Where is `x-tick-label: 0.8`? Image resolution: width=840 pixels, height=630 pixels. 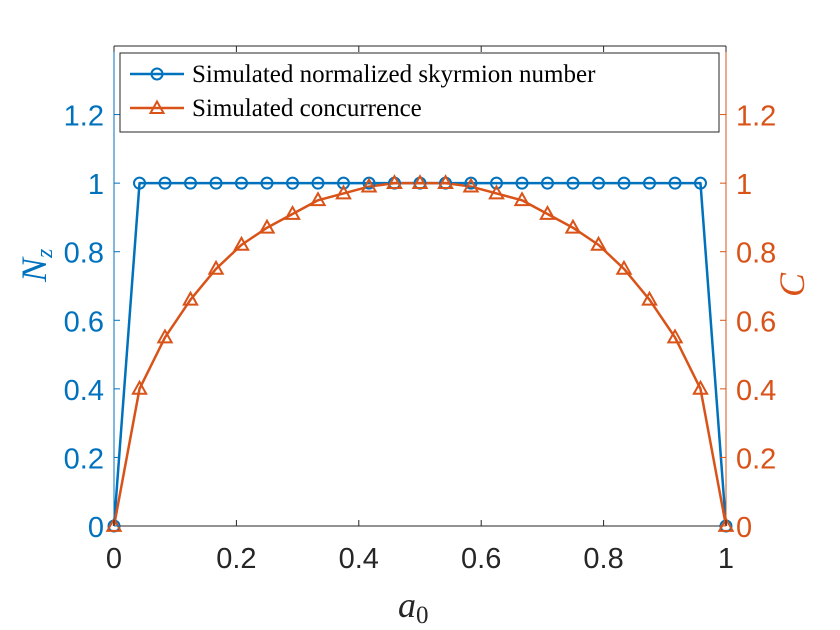
x-tick-label: 0.8 is located at coordinates (603, 559).